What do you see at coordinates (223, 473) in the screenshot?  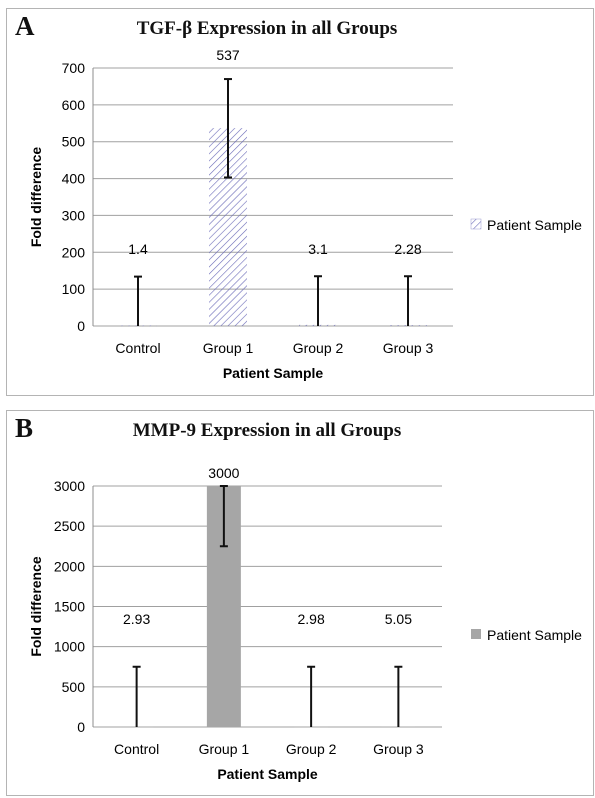 I see `data-label: 3000` at bounding box center [223, 473].